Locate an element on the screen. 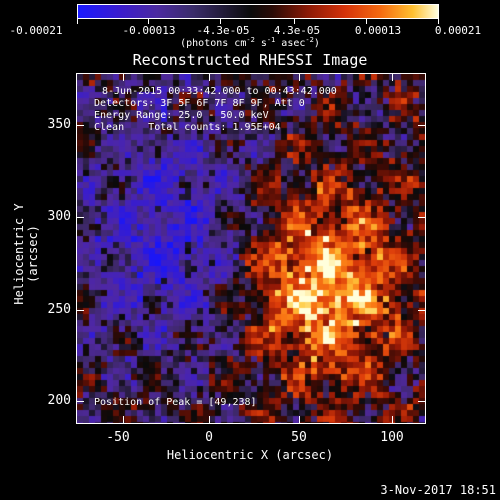  info-detectors: Detectors: 3F 5F 6F 7F 8F 9F, Att 0 is located at coordinates (199, 103).